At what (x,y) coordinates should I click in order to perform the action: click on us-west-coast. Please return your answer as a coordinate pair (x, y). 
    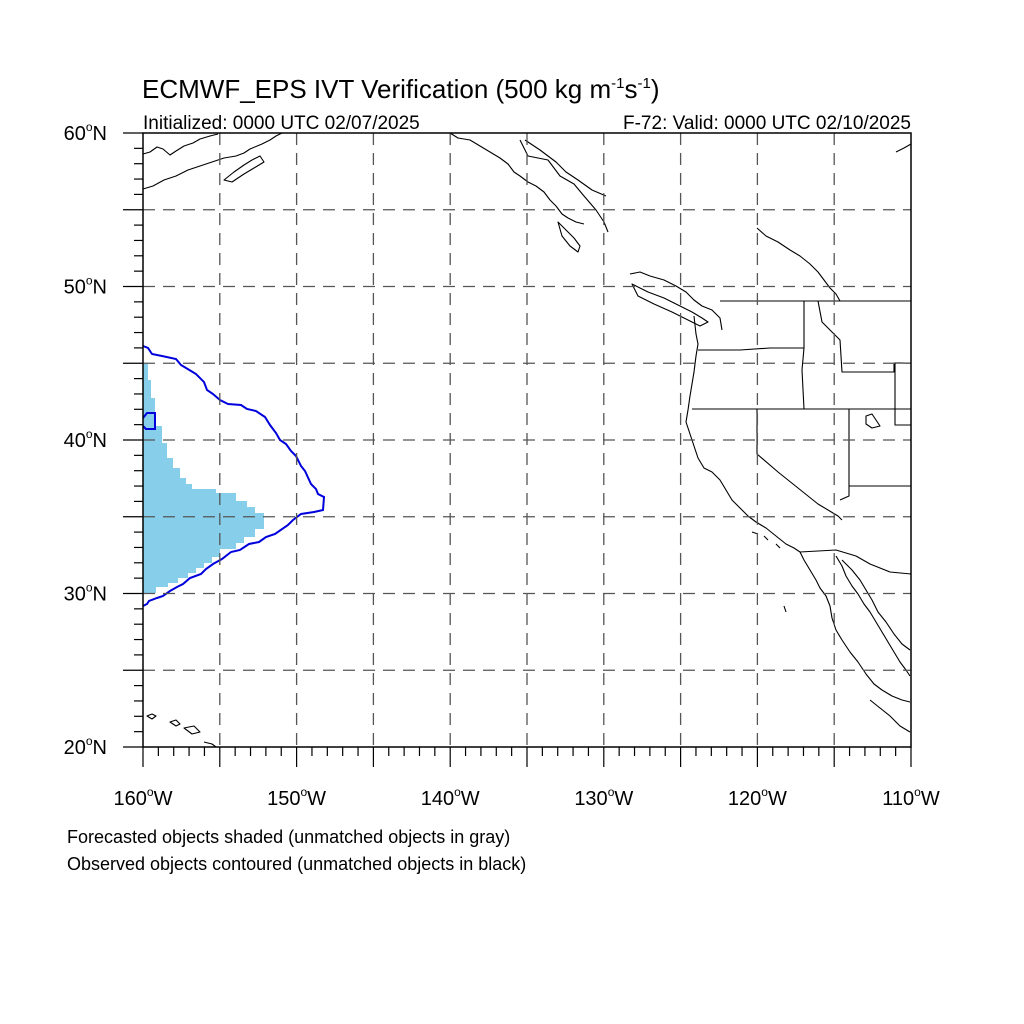
    Looking at the image, I should click on (798, 509).